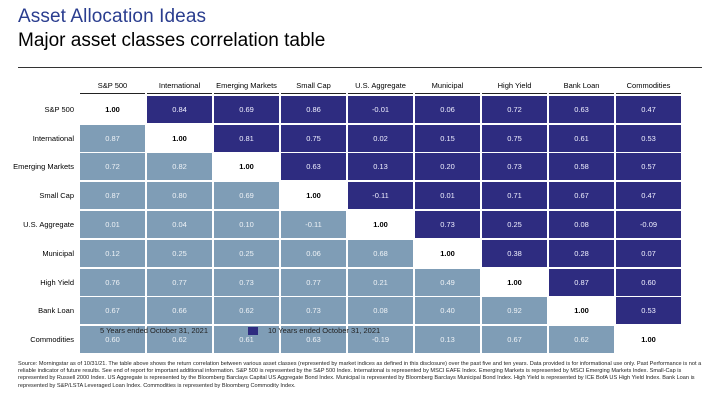  Describe the element at coordinates (380, 138) in the screenshot. I see `correlation-cell-10yr: 0.02` at that location.